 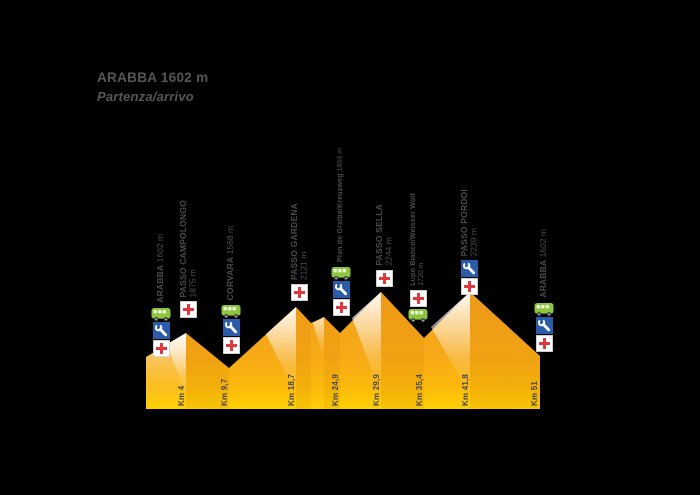 I want to click on km-marker: Km 18,7, so click(x=291, y=389).